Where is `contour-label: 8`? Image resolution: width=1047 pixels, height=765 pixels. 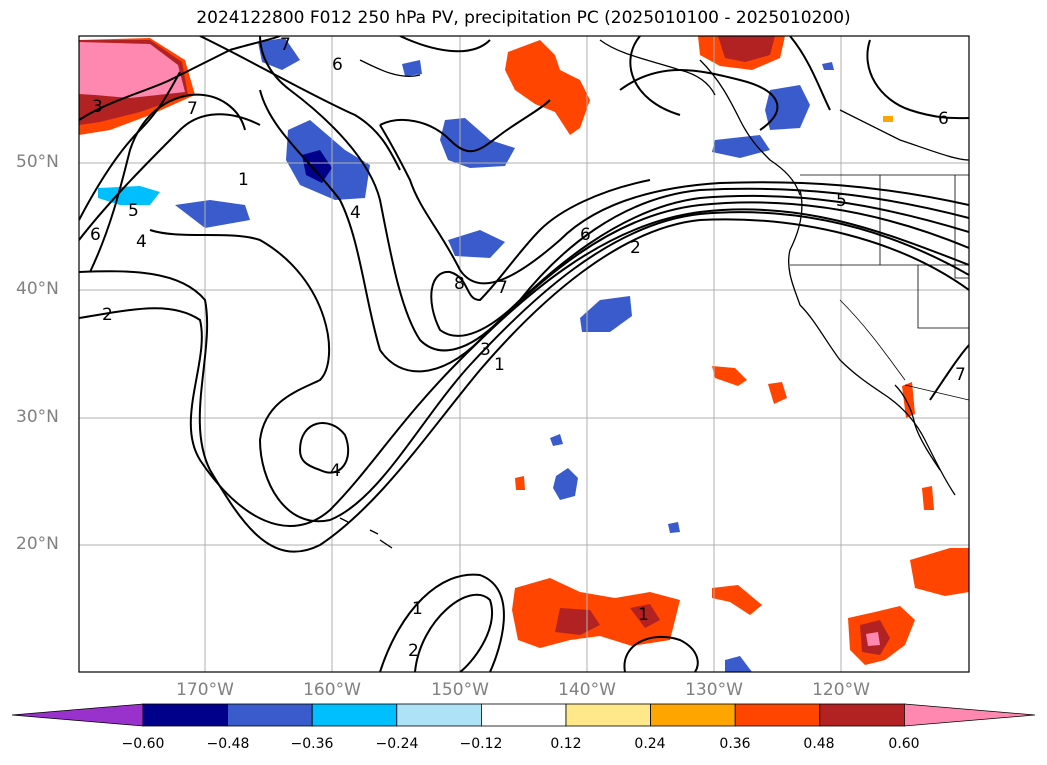
contour-label: 8 is located at coordinates (459, 284).